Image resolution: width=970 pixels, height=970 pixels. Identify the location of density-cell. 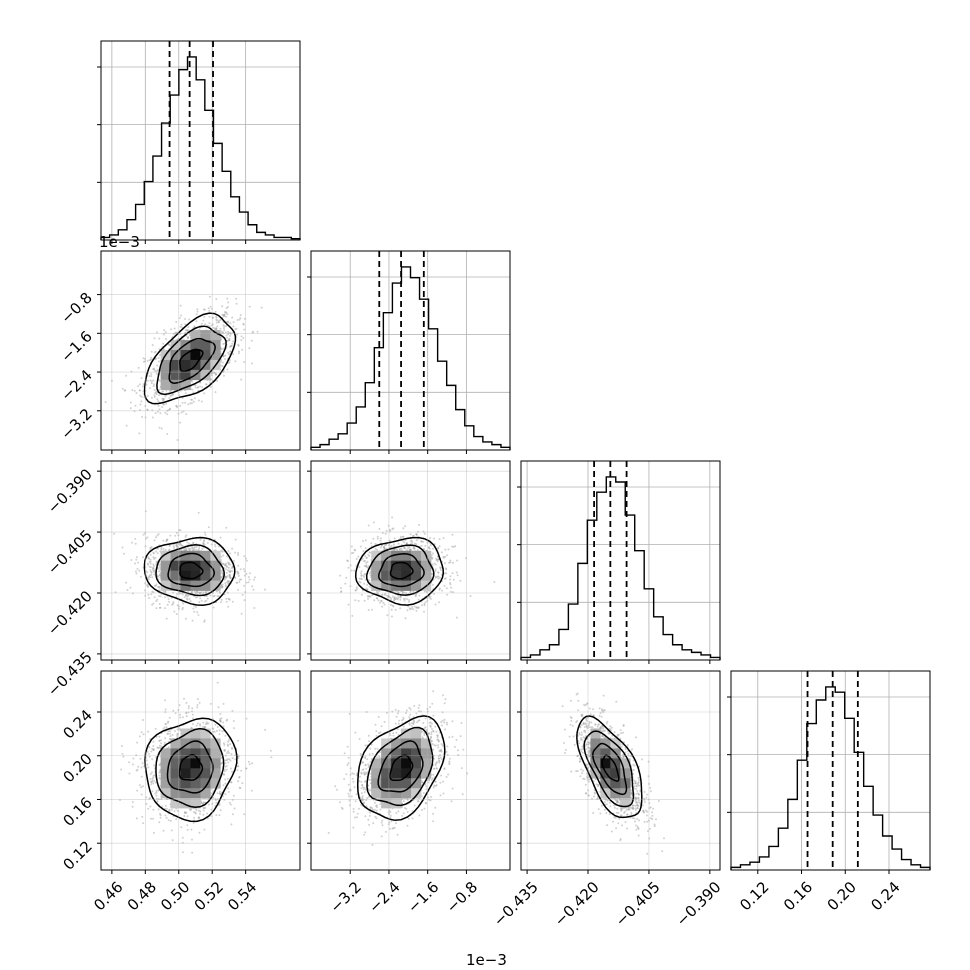
(185, 575).